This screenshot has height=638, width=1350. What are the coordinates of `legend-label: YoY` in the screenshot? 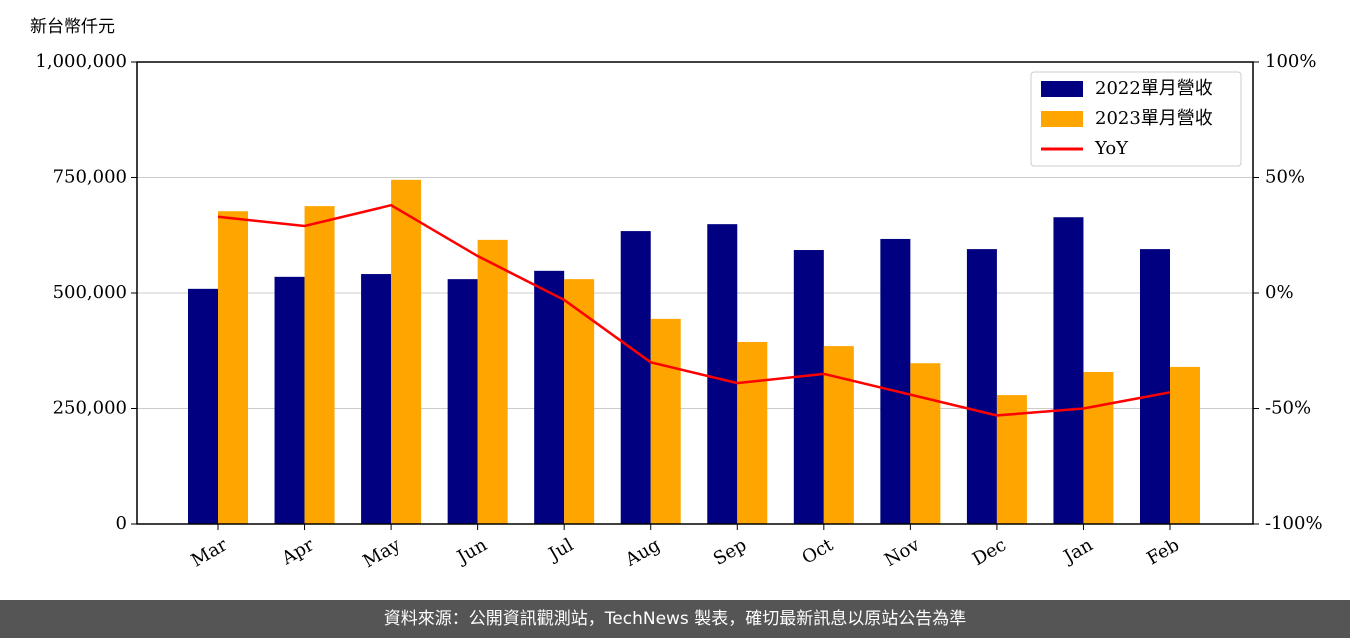 It's located at (1111, 148).